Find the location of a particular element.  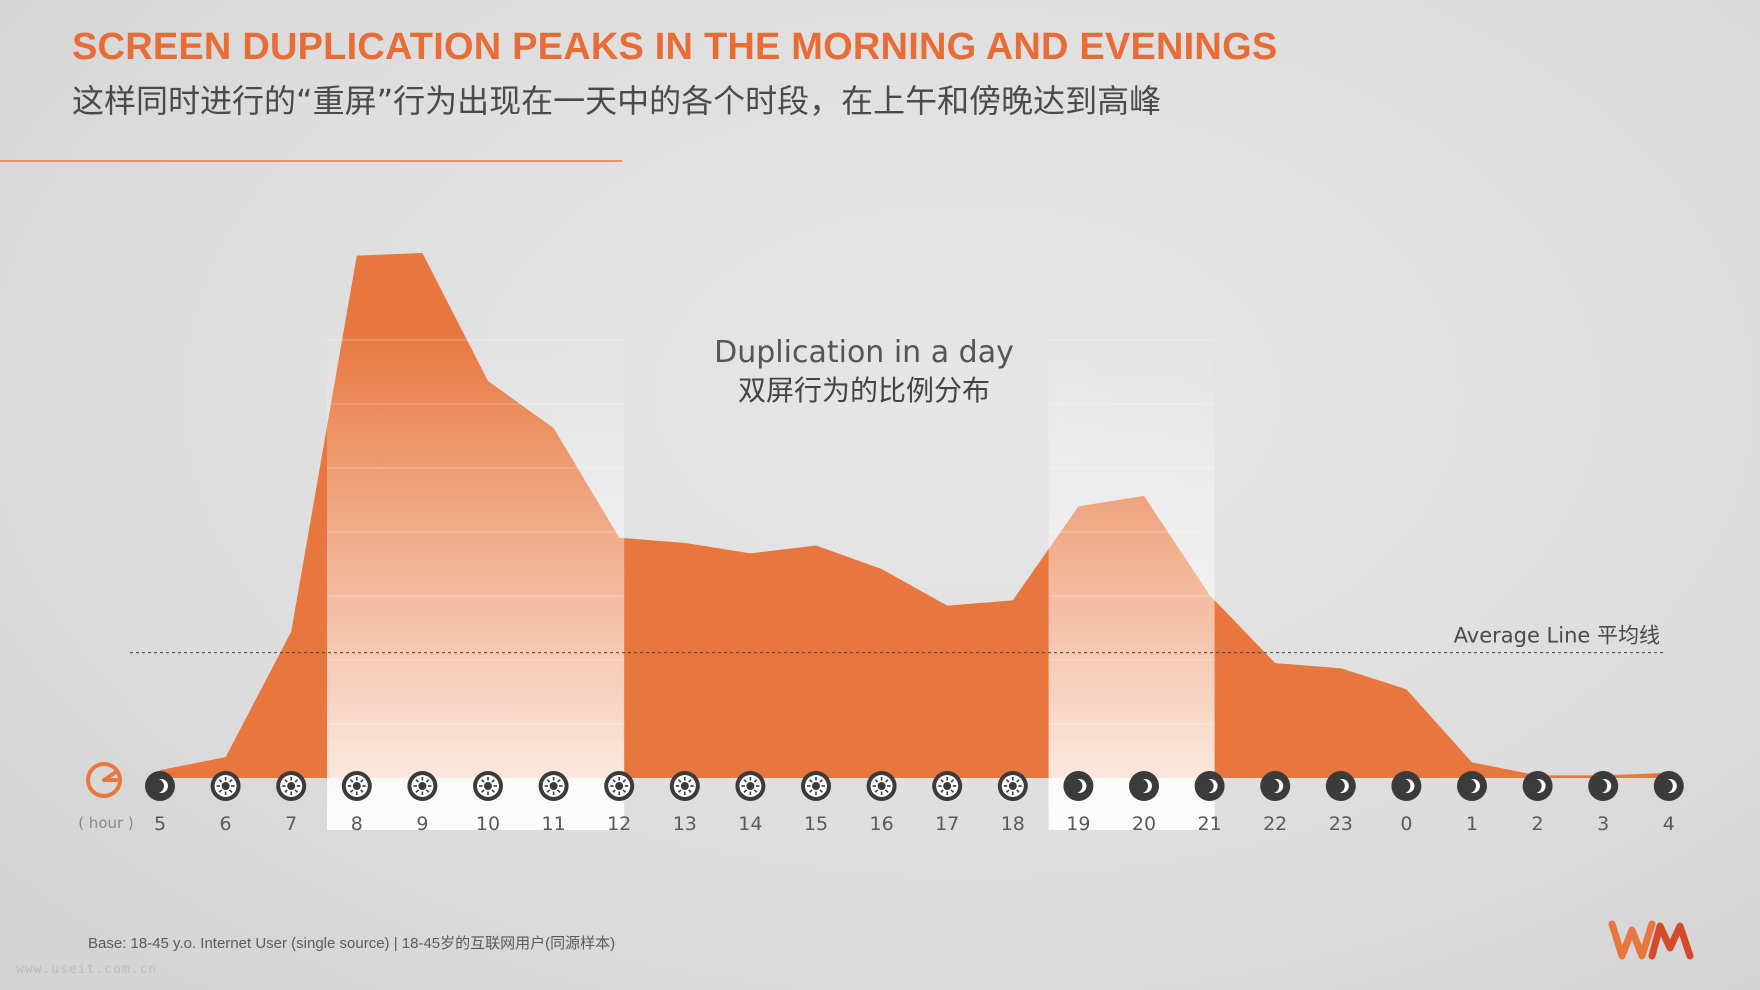

x-tick-label: 23 is located at coordinates (1341, 824).